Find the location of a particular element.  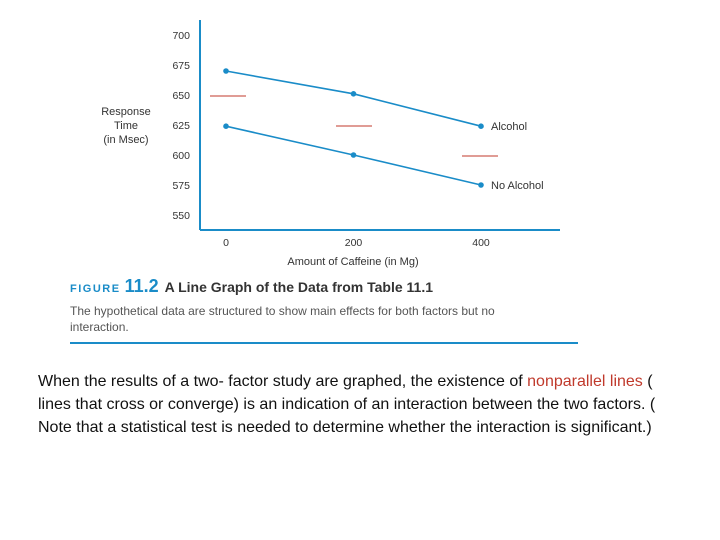

chart-annotation-marks is located at coordinates (354, 126).